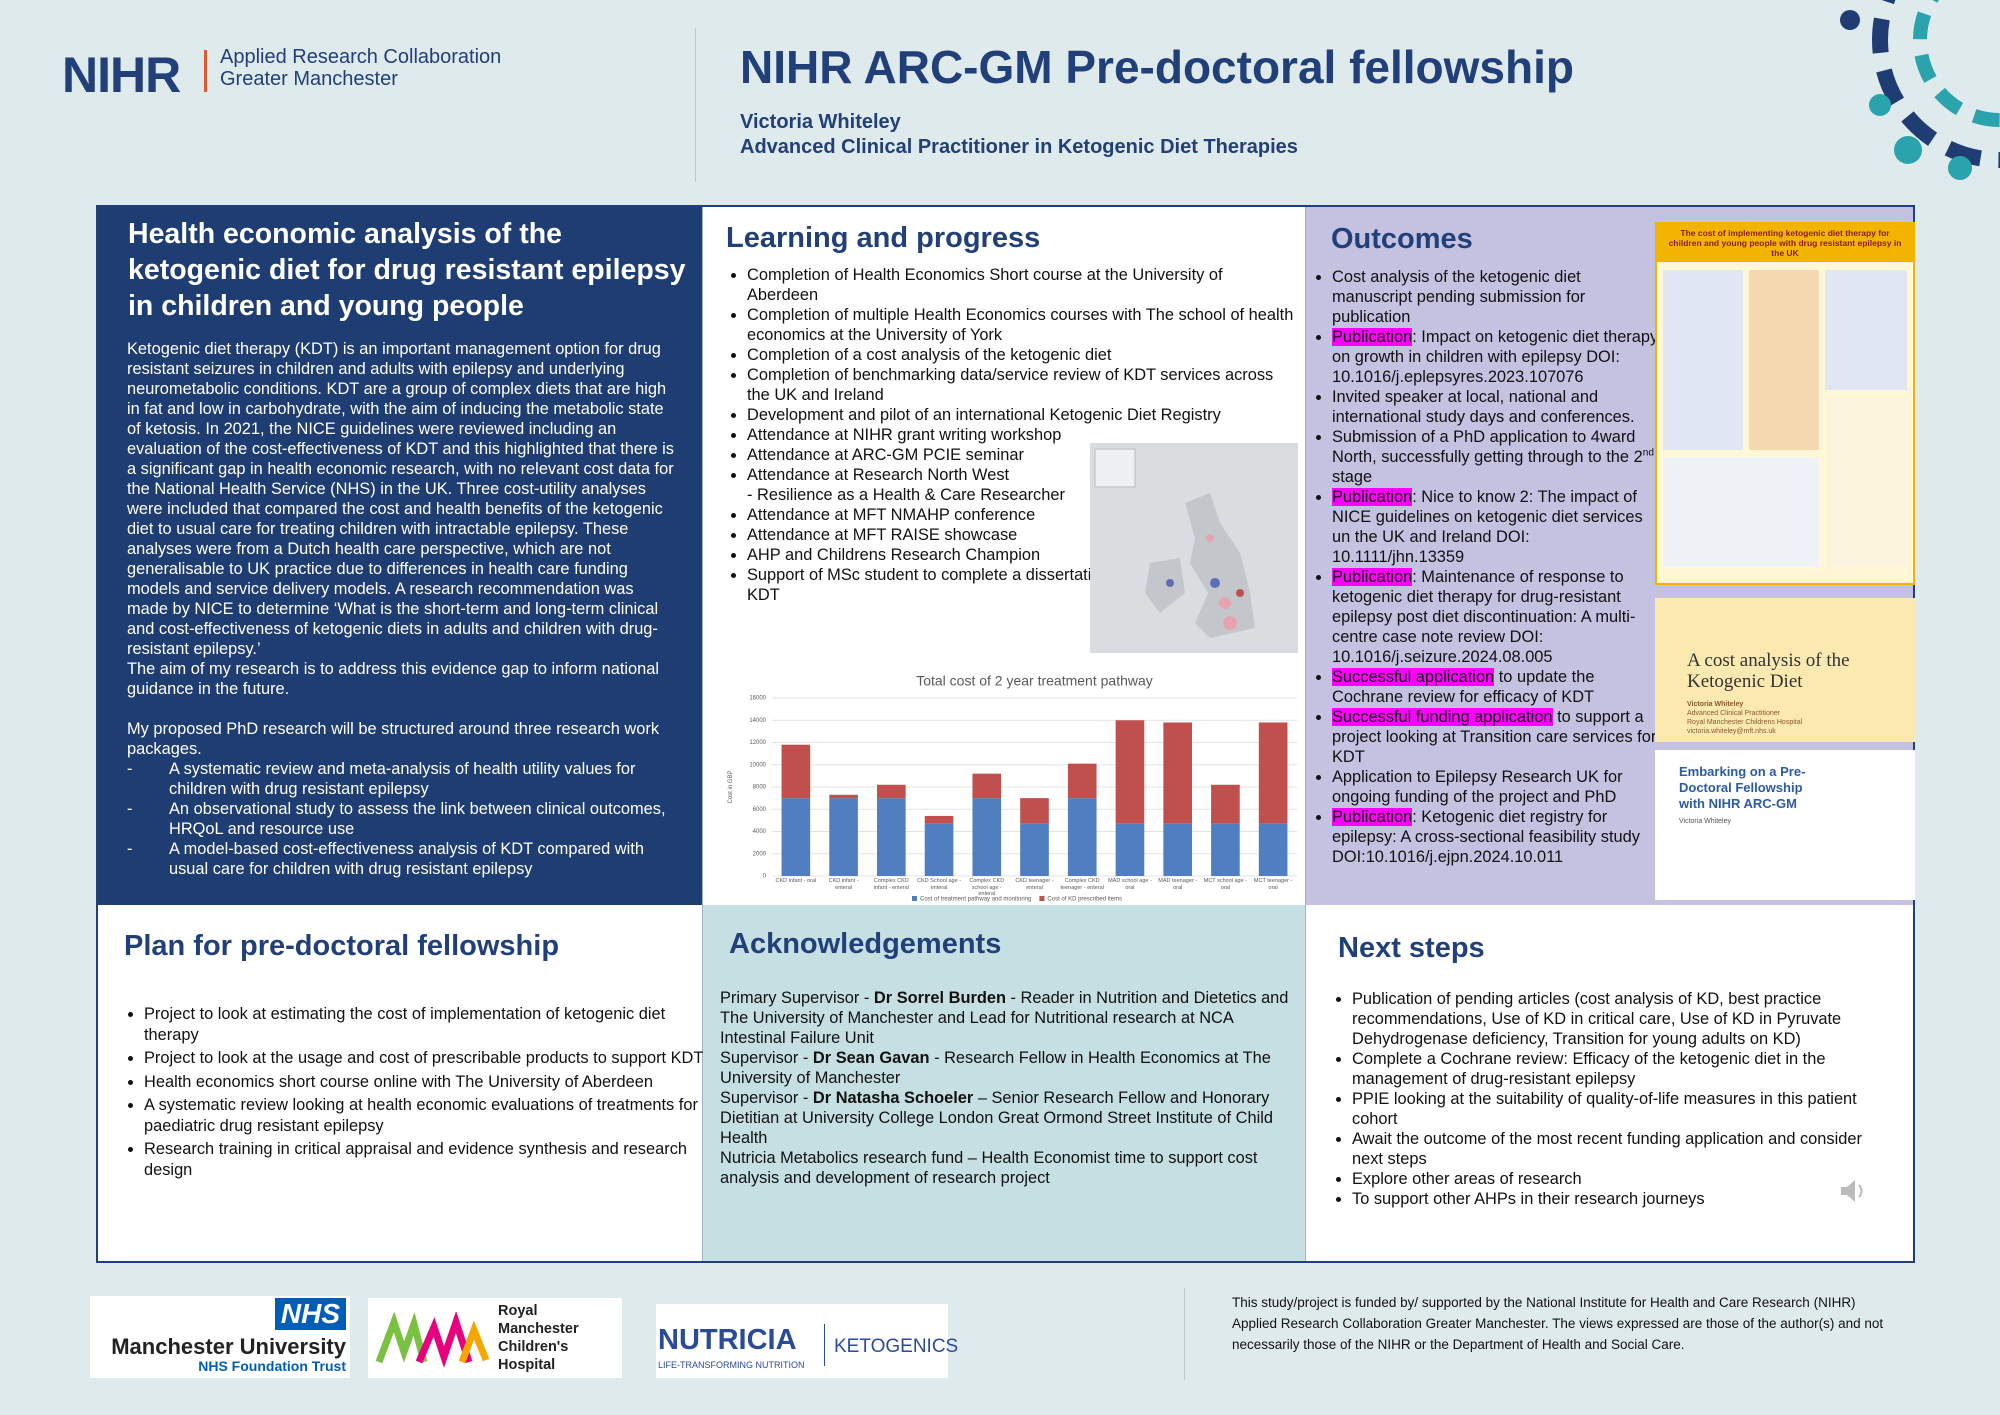 The height and width of the screenshot is (1415, 2000). What do you see at coordinates (757, 743) in the screenshot?
I see `y-tick-label: 12000` at bounding box center [757, 743].